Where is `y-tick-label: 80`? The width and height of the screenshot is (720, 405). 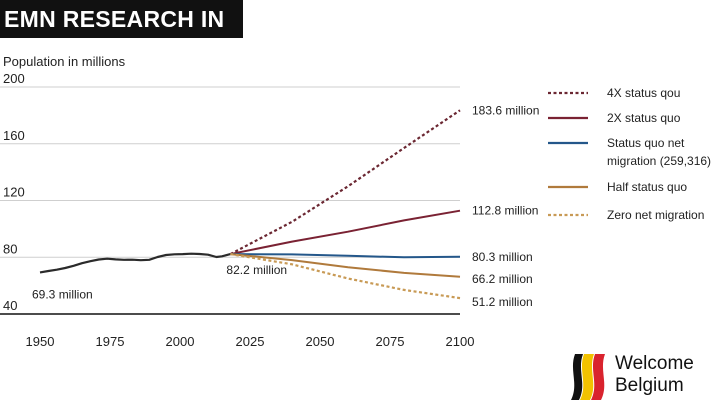 y-tick-label: 80 is located at coordinates (10, 248).